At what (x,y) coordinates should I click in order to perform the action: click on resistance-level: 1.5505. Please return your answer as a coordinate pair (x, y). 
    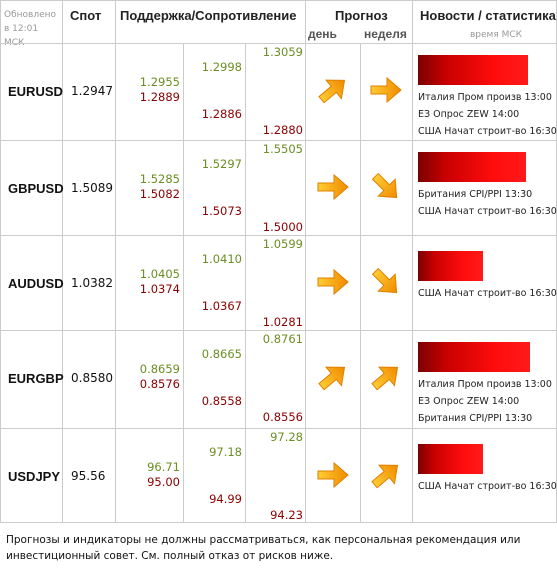
    Looking at the image, I should click on (282, 149).